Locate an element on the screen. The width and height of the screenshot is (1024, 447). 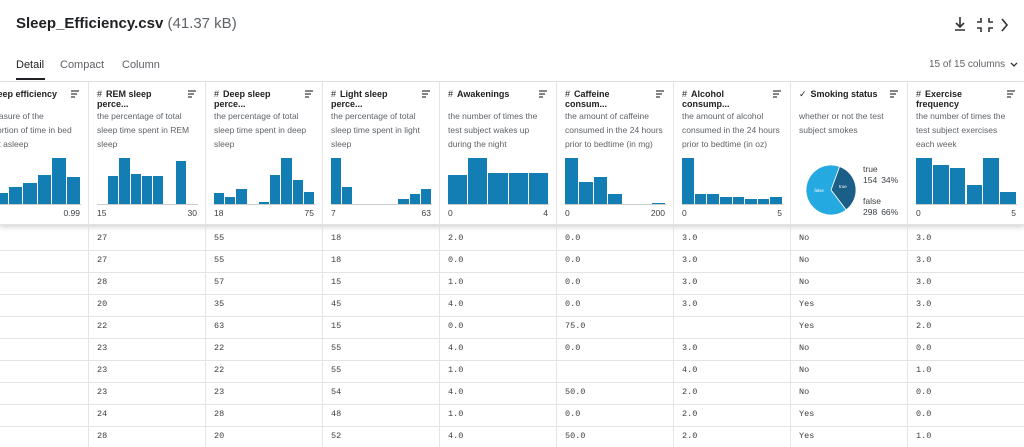
tab: Column is located at coordinates (141, 65).